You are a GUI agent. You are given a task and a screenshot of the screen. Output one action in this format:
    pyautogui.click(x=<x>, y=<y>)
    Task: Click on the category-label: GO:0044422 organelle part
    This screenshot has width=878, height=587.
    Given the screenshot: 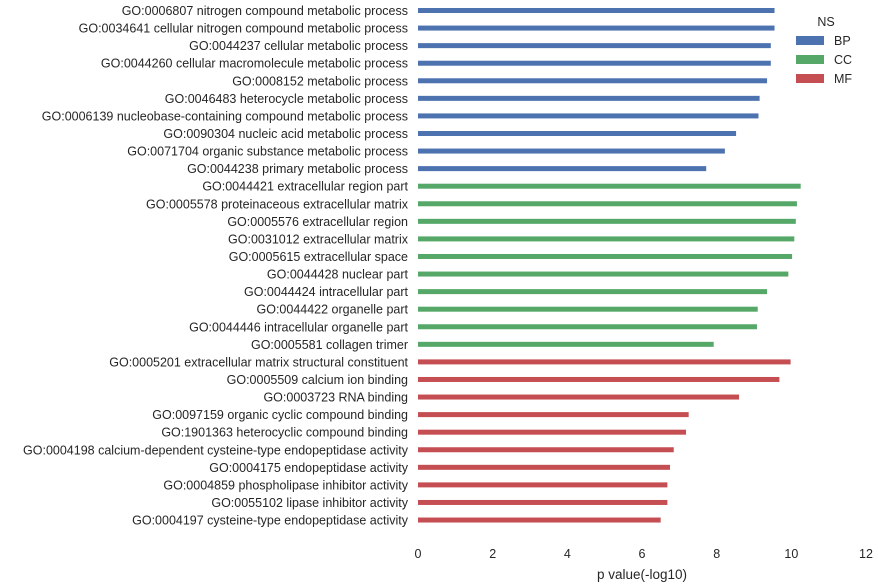 What is the action you would take?
    pyautogui.click(x=333, y=310)
    